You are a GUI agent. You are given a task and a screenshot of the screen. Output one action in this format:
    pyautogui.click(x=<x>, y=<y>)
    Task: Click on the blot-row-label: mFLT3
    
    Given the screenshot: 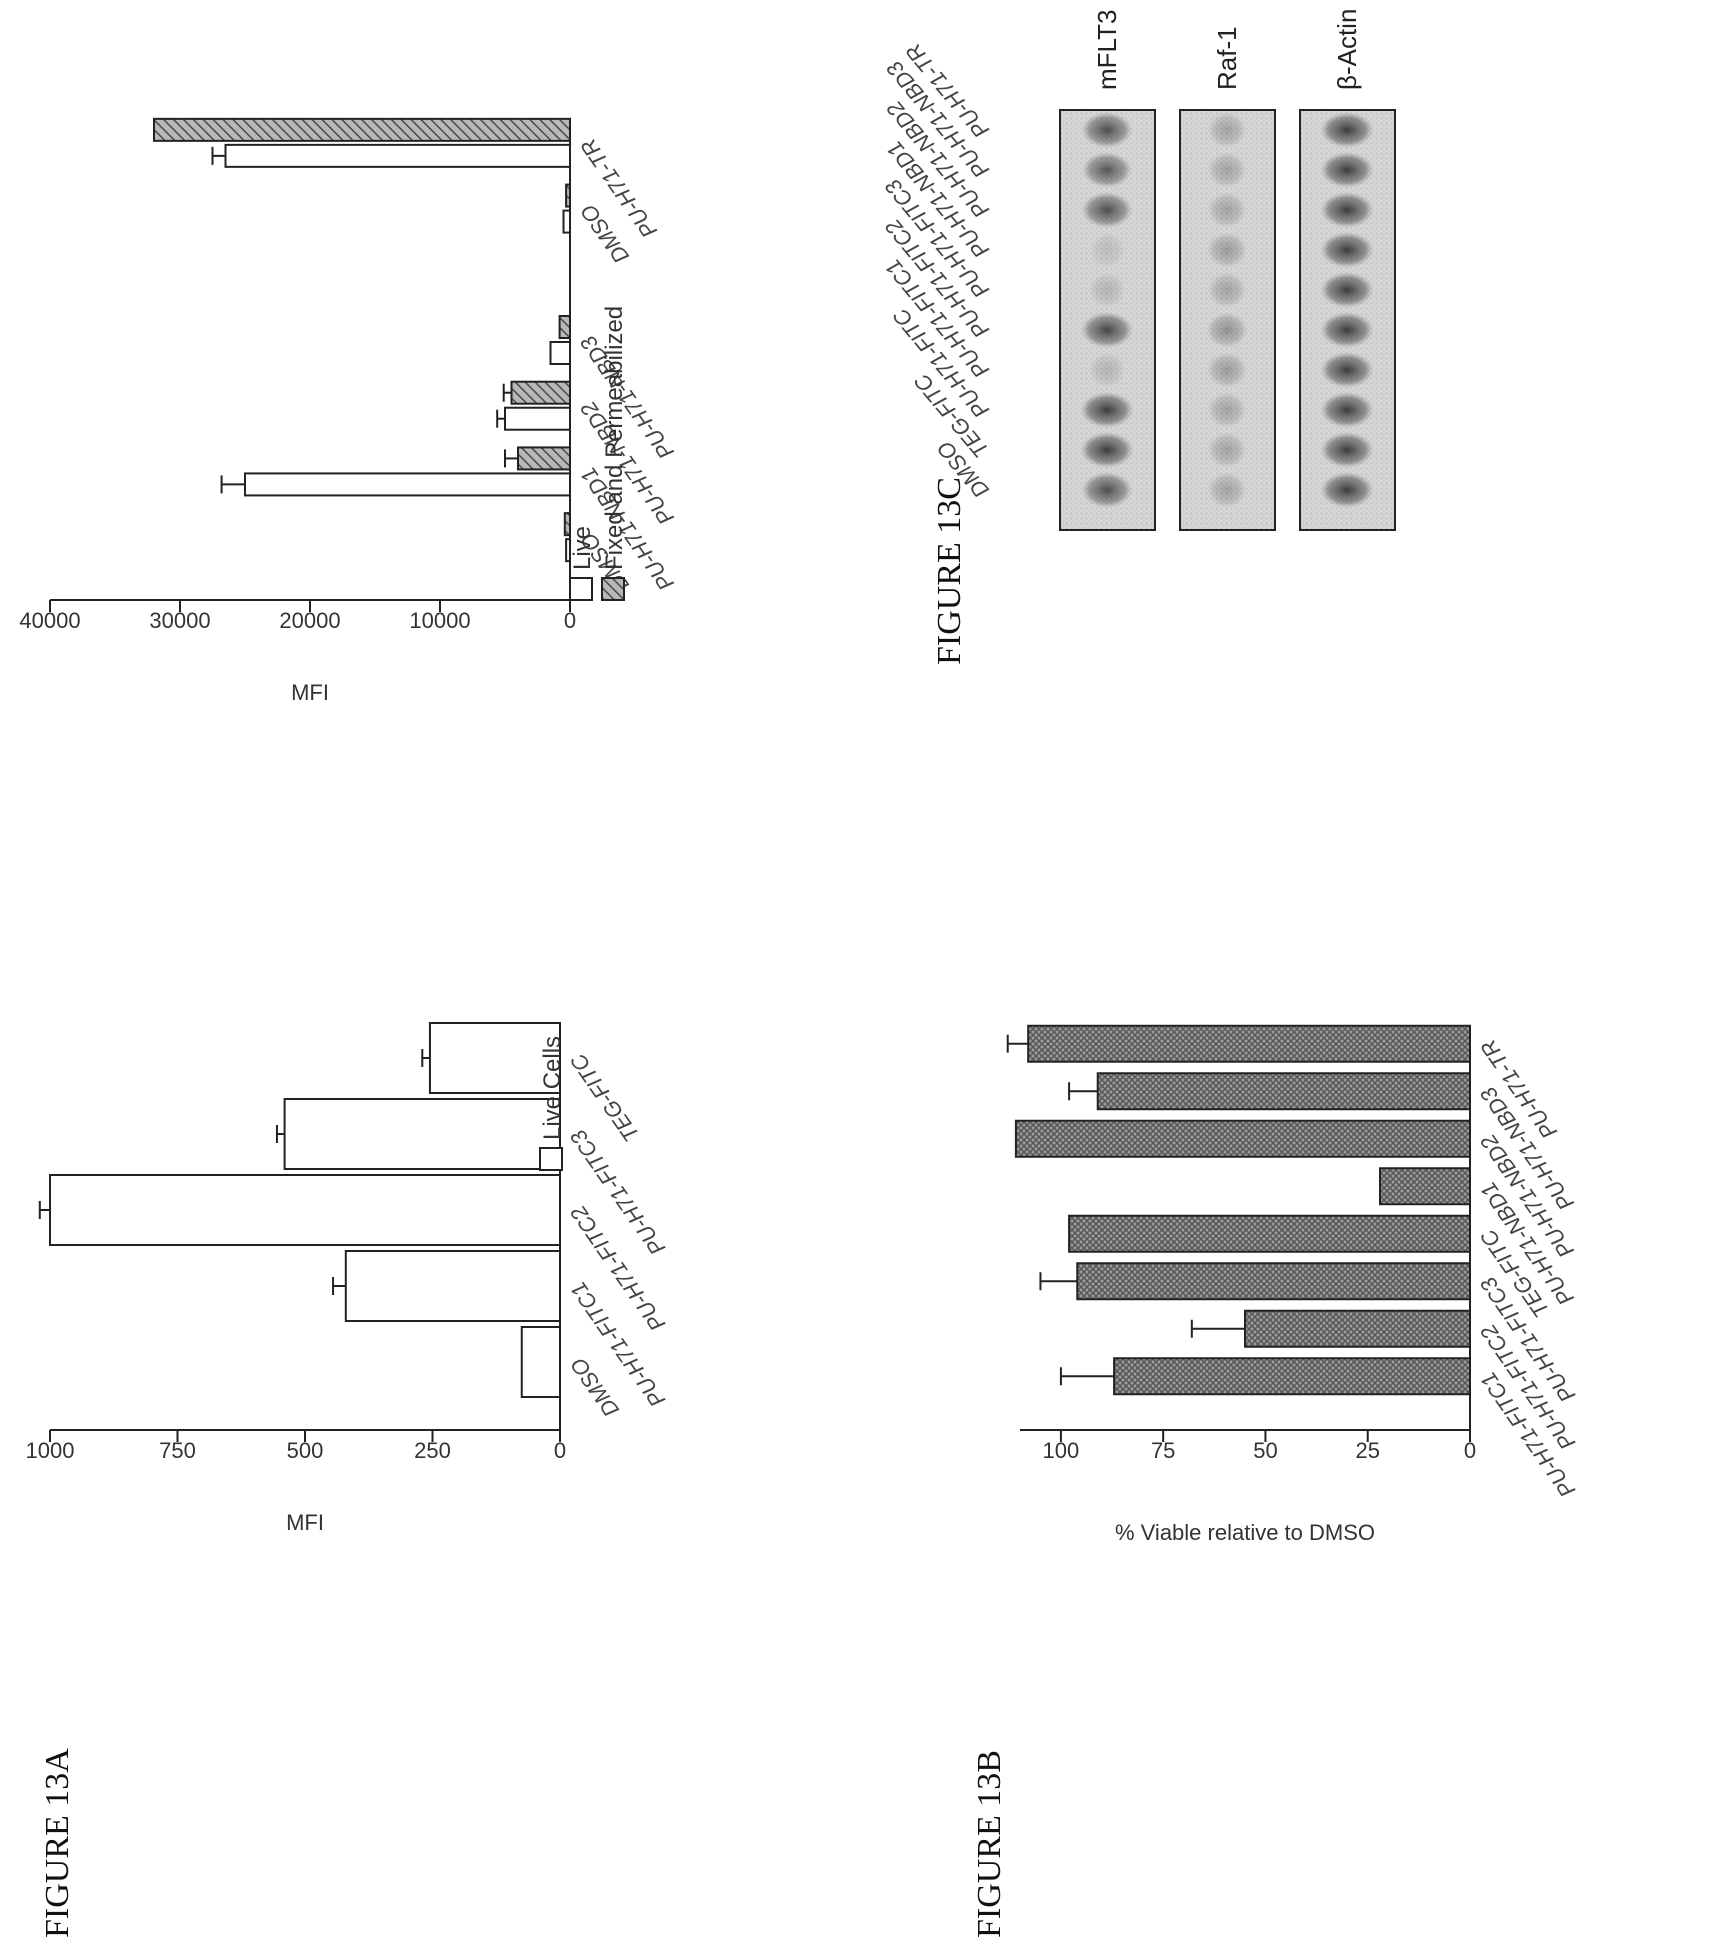 What is the action you would take?
    pyautogui.click(x=1107, y=50)
    